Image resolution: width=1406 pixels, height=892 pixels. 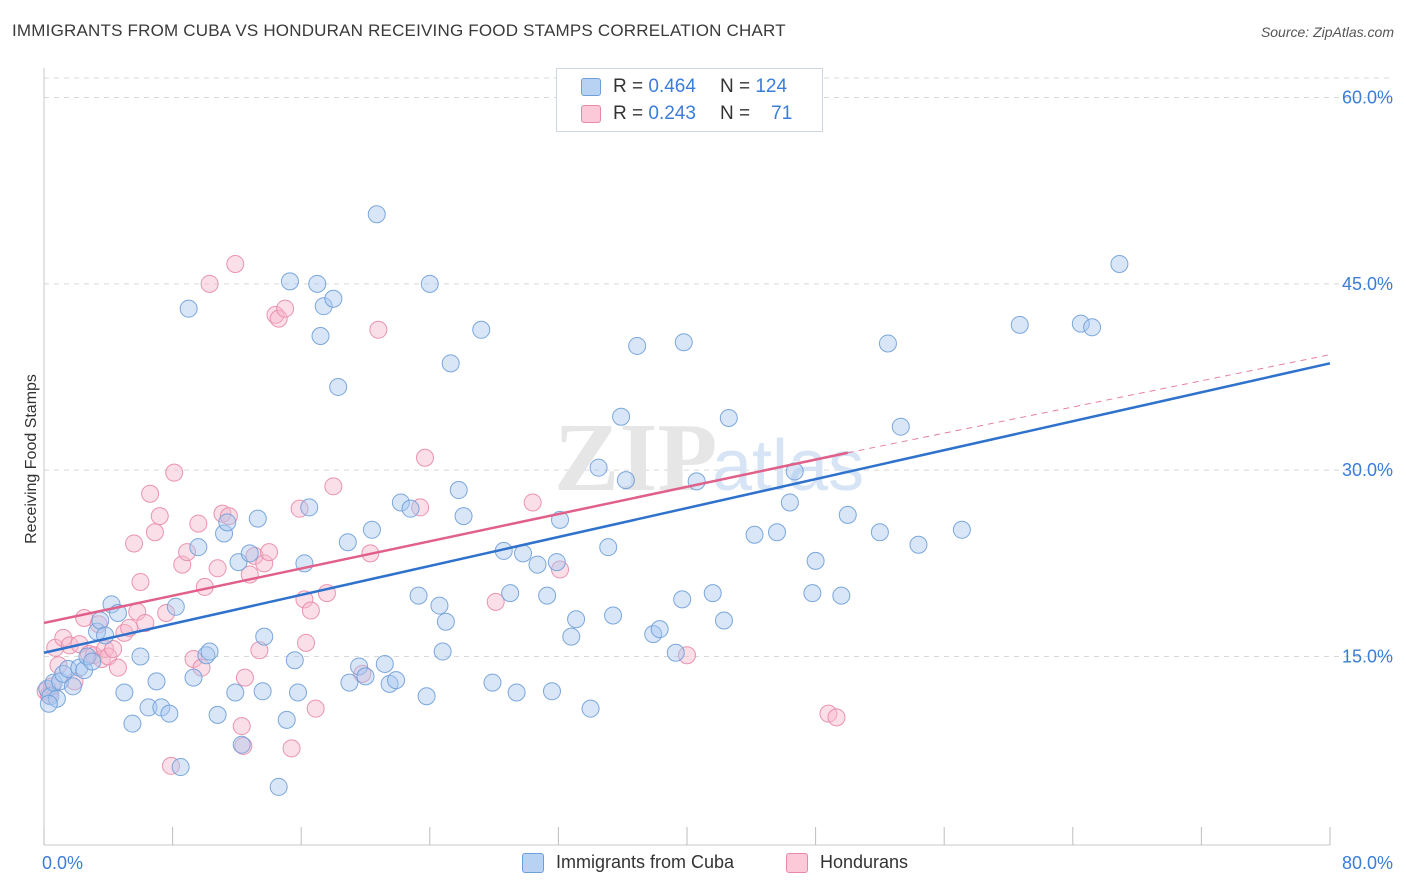 I want to click on legend-n-value-cuba: 124, so click(x=771, y=86).